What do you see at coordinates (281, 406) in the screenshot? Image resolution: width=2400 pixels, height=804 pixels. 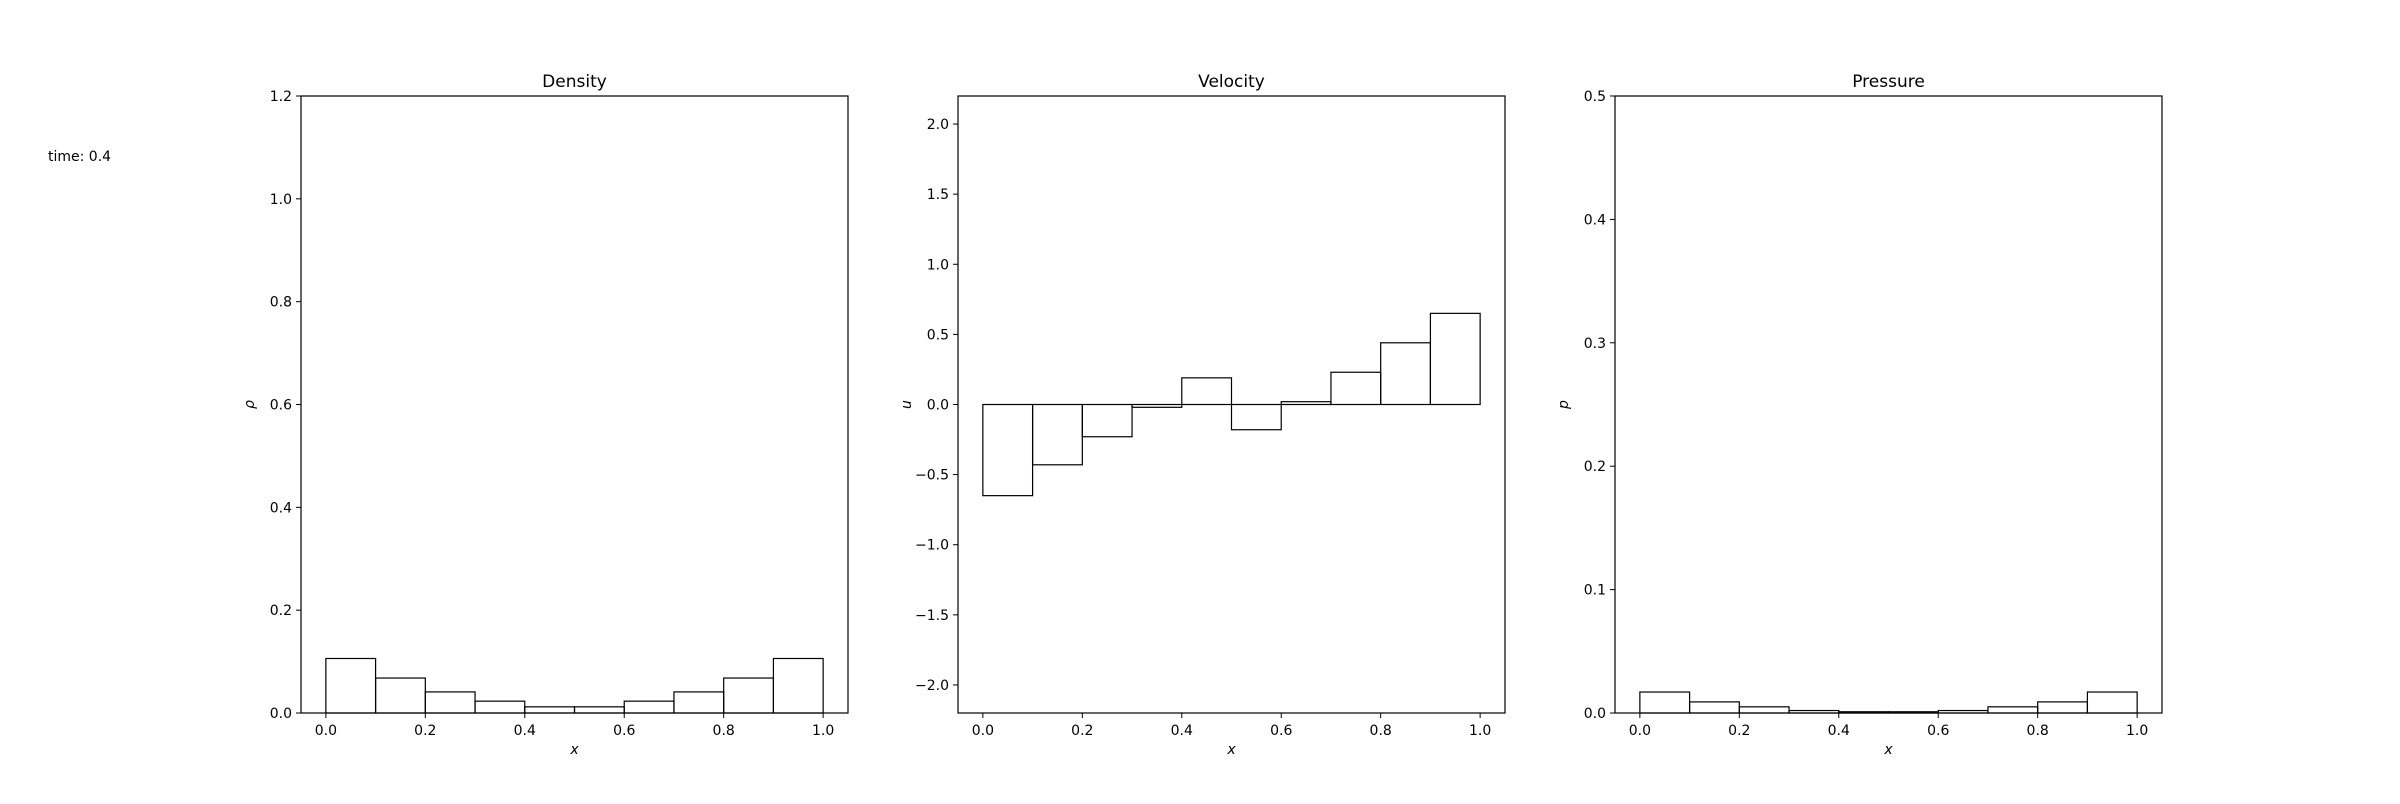 I see `y-tick-label: 0.6` at bounding box center [281, 406].